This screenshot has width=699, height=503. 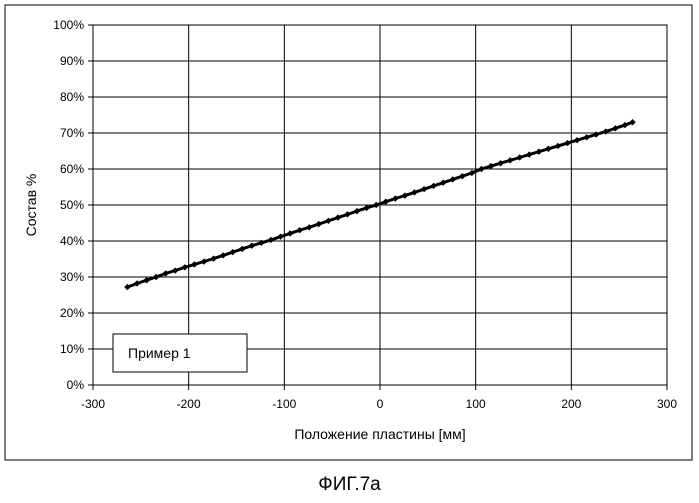 What do you see at coordinates (76, 385) in the screenshot?
I see `y-tick-label: 0%` at bounding box center [76, 385].